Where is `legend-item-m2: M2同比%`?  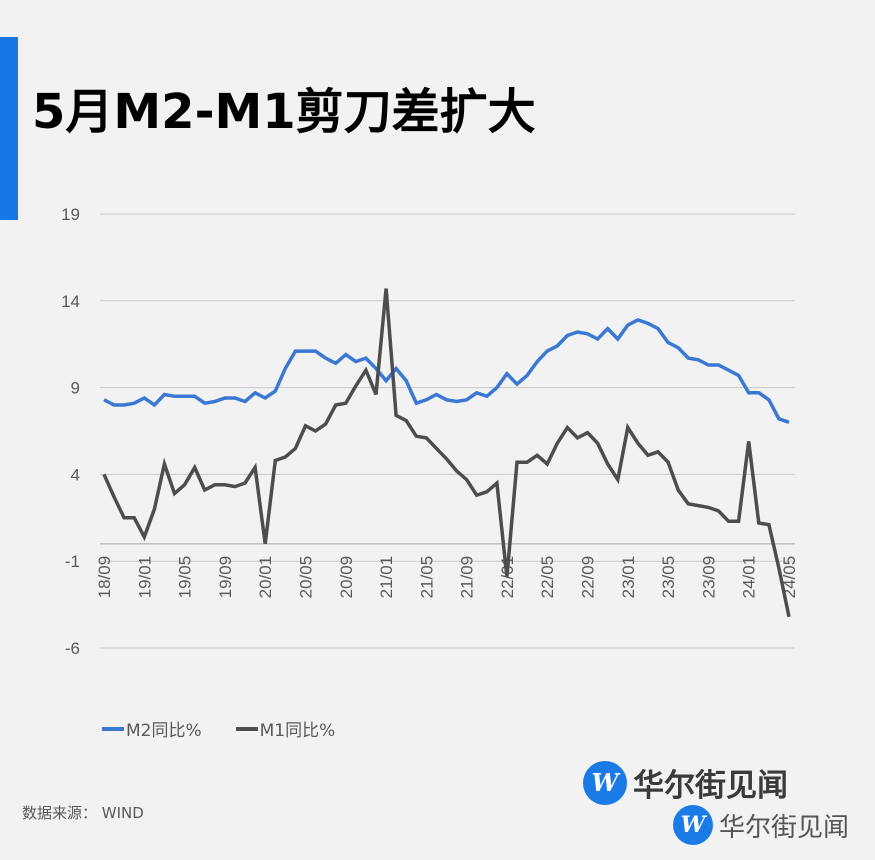
legend-item-m2: M2同比% is located at coordinates (152, 728).